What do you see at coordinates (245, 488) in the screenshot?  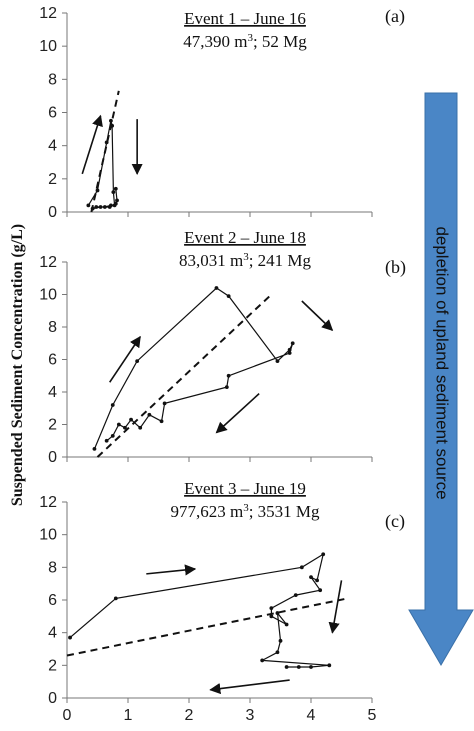 I see `panel-title: Event 3 – June 19` at bounding box center [245, 488].